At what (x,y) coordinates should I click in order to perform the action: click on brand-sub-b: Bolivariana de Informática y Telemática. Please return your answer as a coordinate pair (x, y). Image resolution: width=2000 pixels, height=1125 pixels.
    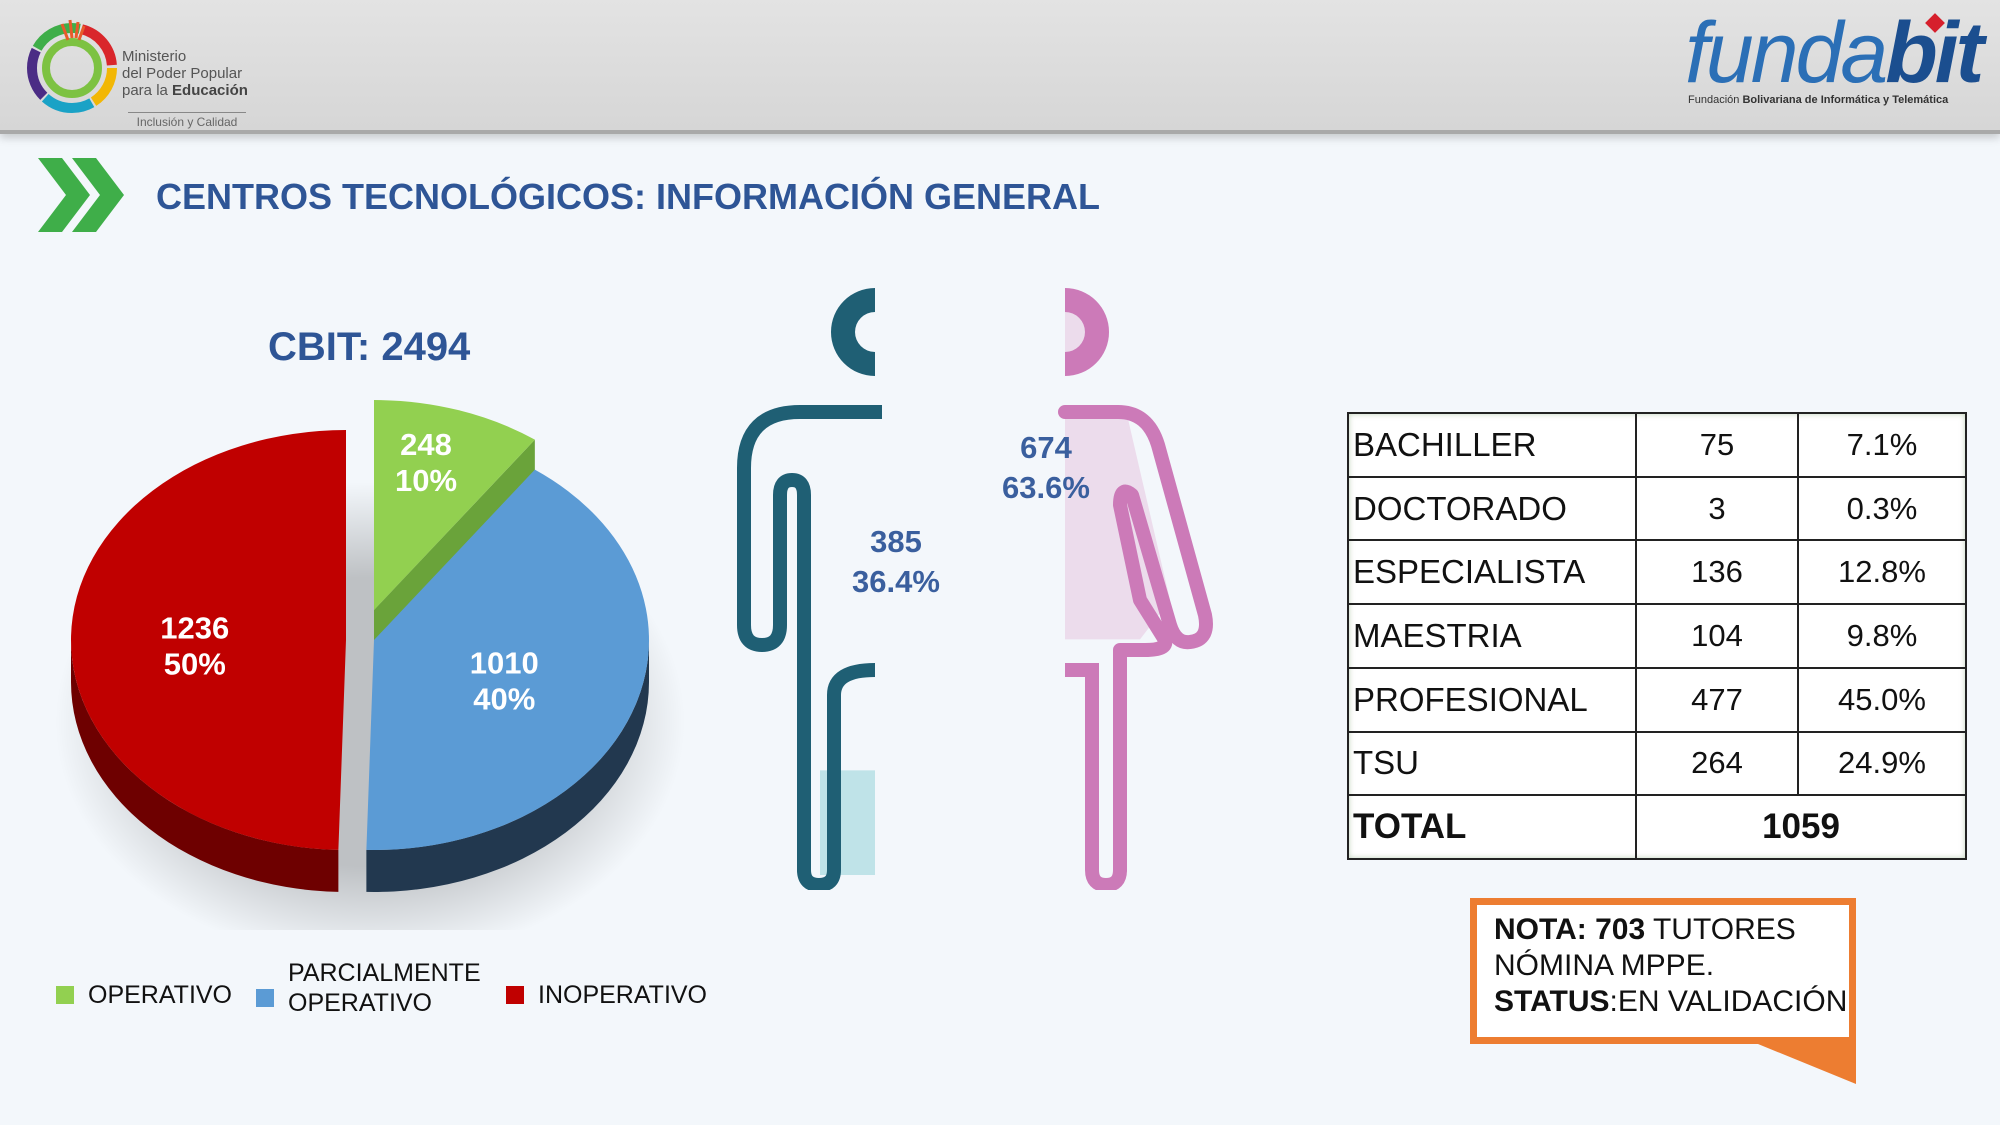
    Looking at the image, I should click on (1845, 100).